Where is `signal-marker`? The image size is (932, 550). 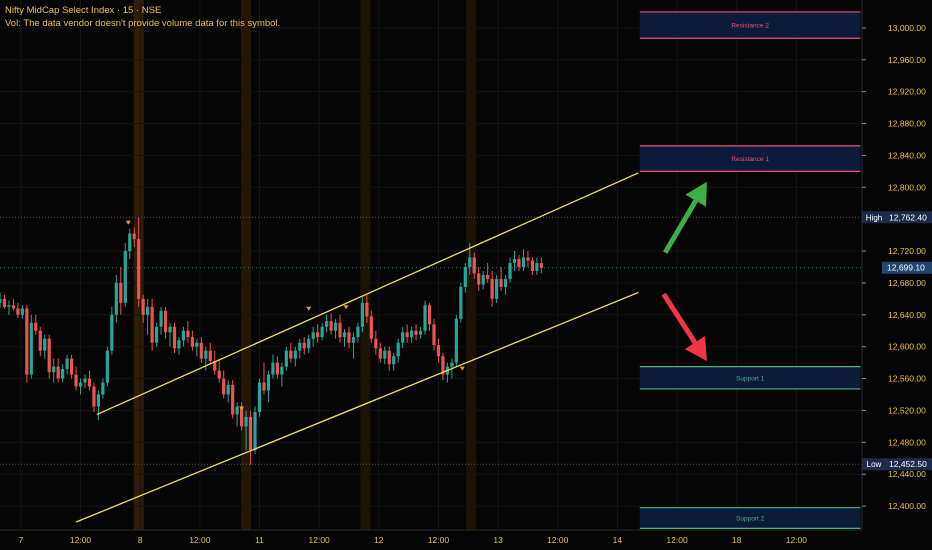 signal-marker is located at coordinates (346, 307).